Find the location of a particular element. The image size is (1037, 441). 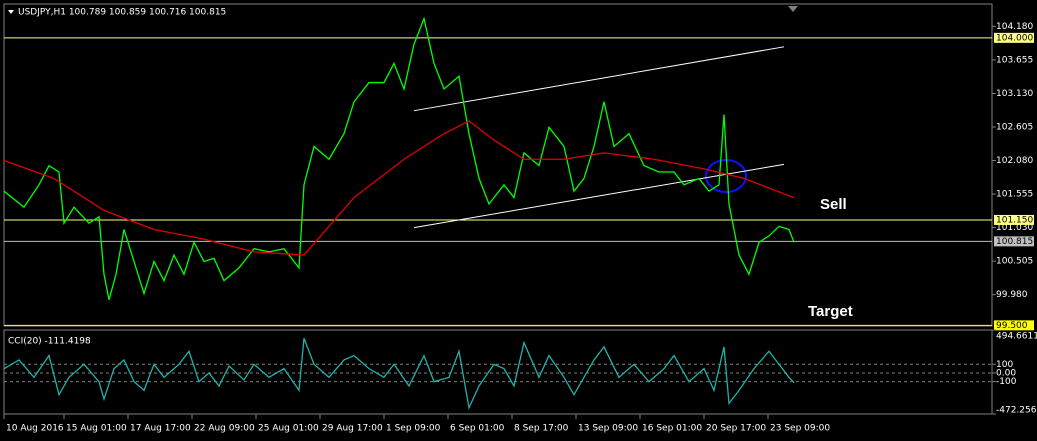

x-tick-label: 25 Aug 01:00 is located at coordinates (288, 429).